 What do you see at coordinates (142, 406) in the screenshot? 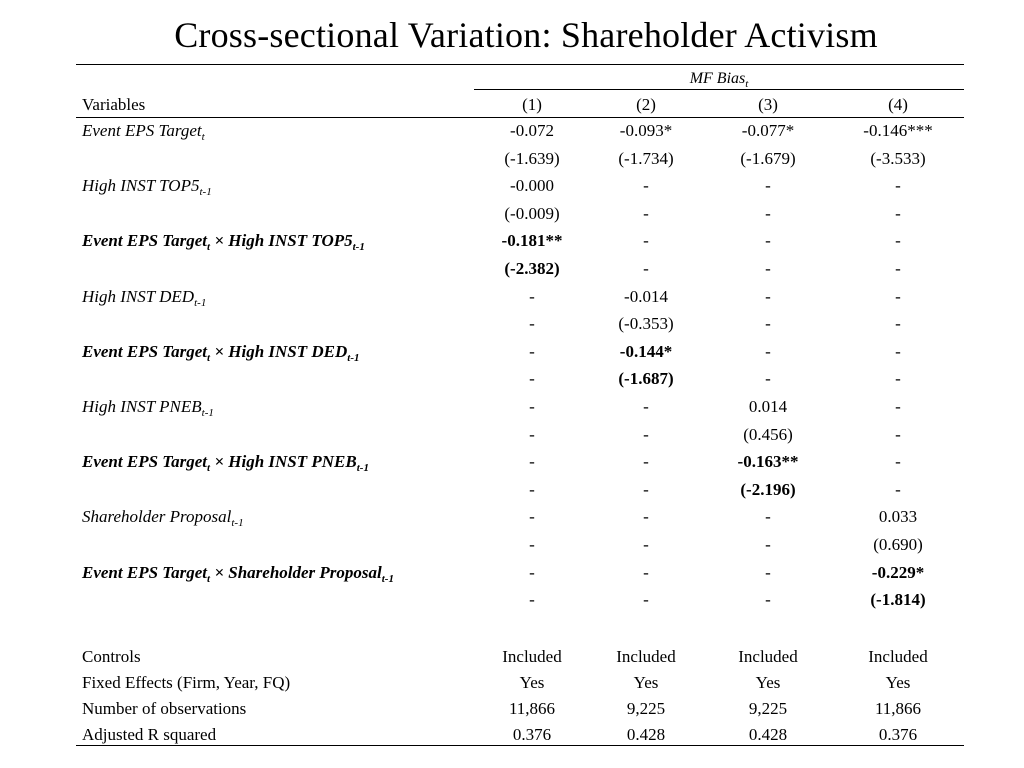
I see `variable-label-text: High INST PNEB` at bounding box center [142, 406].